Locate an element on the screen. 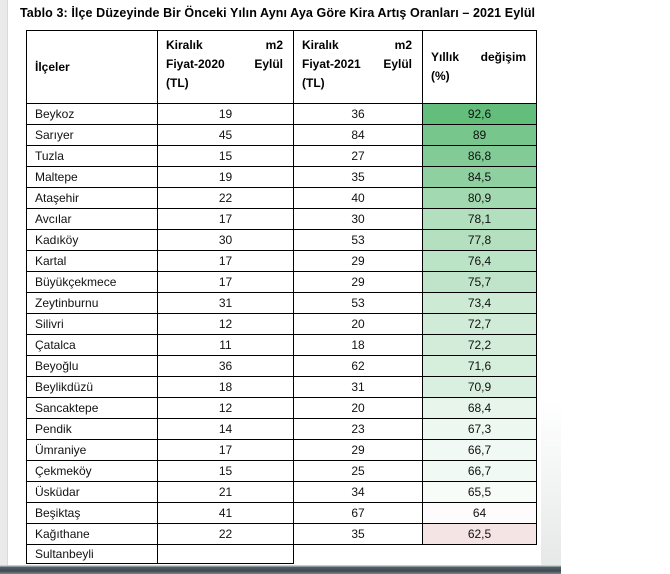  price-2020-cell: 31 is located at coordinates (225, 303).